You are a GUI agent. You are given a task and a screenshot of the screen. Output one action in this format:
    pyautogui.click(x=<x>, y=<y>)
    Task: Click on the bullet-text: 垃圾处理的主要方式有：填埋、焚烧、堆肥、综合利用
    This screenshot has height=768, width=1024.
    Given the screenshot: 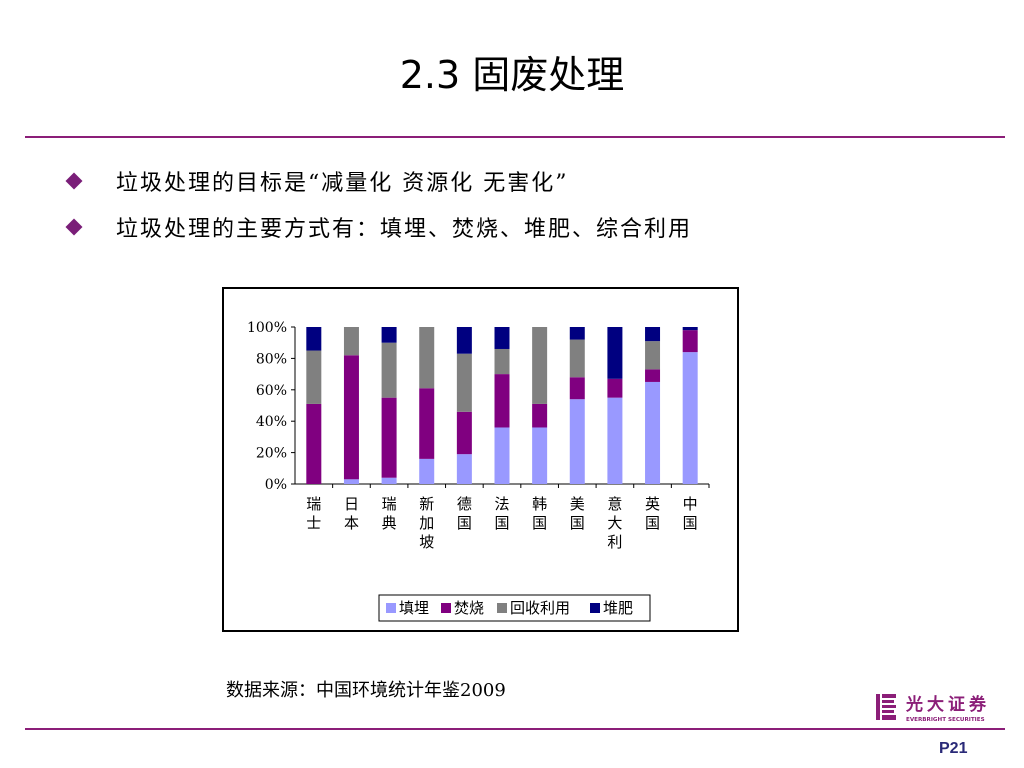 What is the action you would take?
    pyautogui.click(x=404, y=229)
    